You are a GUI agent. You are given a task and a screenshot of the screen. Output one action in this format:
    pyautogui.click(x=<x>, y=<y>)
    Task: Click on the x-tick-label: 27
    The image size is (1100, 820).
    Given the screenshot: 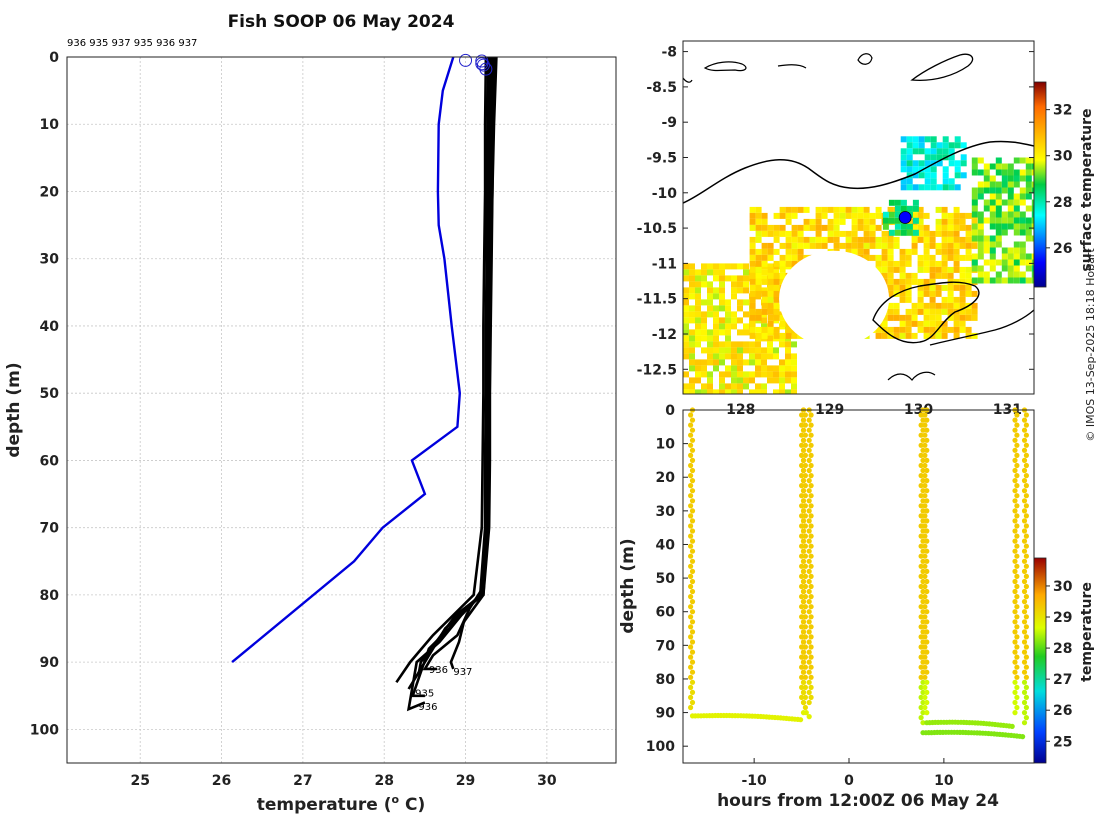 What is the action you would take?
    pyautogui.click(x=302, y=781)
    